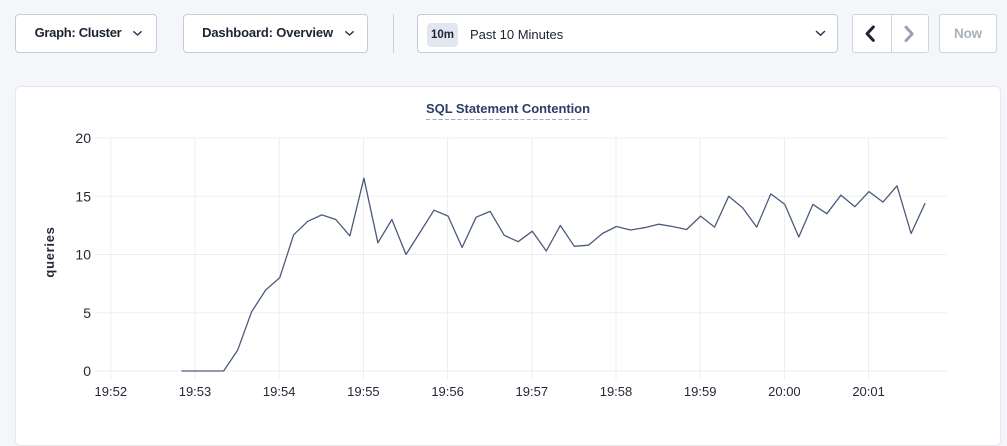 Image resolution: width=1007 pixels, height=446 pixels. What do you see at coordinates (868, 391) in the screenshot?
I see `svg-text: 20:01` at bounding box center [868, 391].